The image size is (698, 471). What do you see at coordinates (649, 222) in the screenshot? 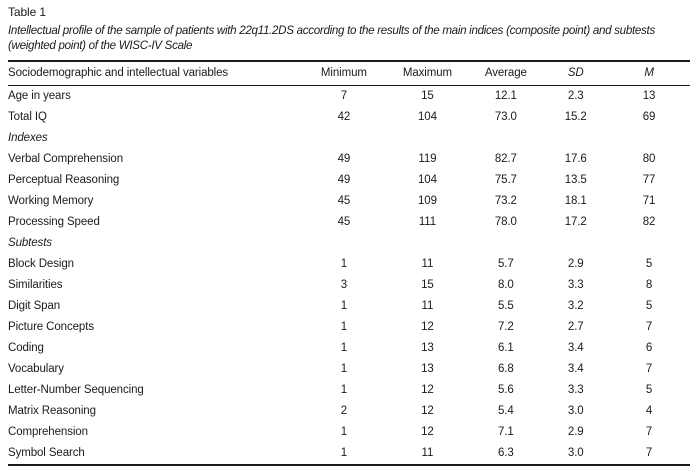
I see `cell-value: 82` at bounding box center [649, 222].